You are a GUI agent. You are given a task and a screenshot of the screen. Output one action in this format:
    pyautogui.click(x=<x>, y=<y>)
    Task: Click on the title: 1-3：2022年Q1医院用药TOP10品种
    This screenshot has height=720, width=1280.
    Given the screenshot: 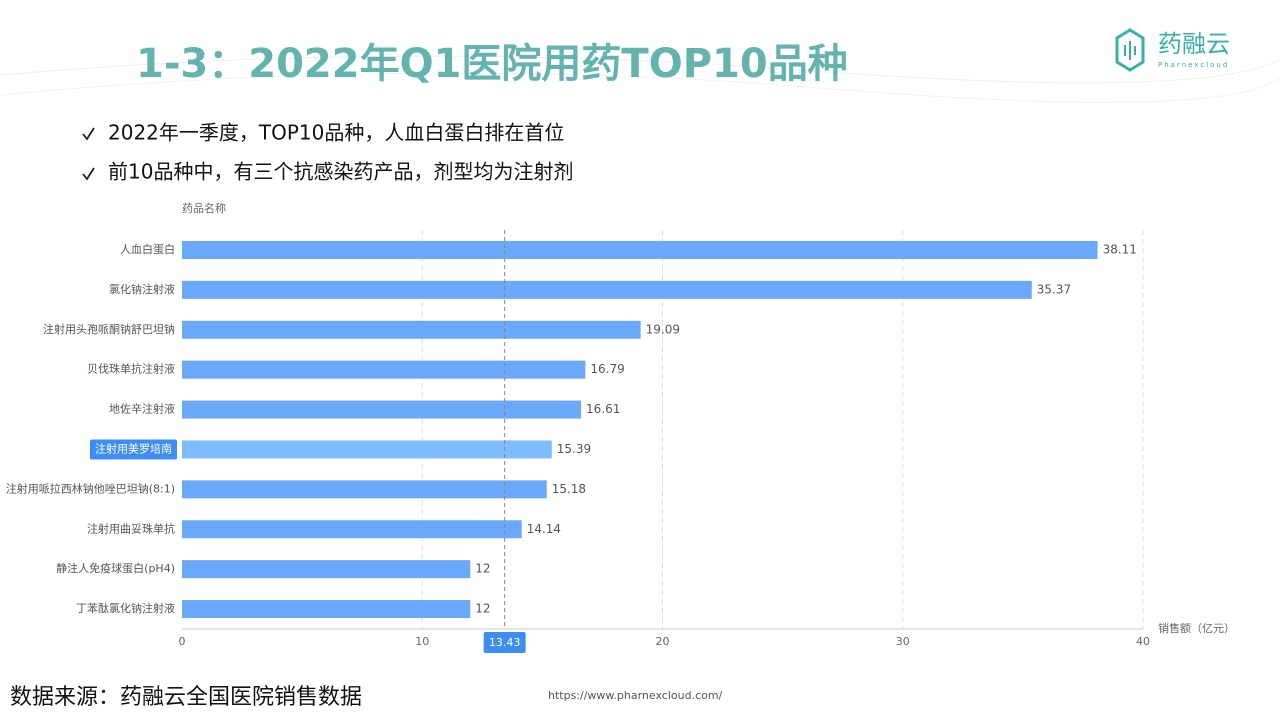 What is the action you would take?
    pyautogui.click(x=492, y=64)
    